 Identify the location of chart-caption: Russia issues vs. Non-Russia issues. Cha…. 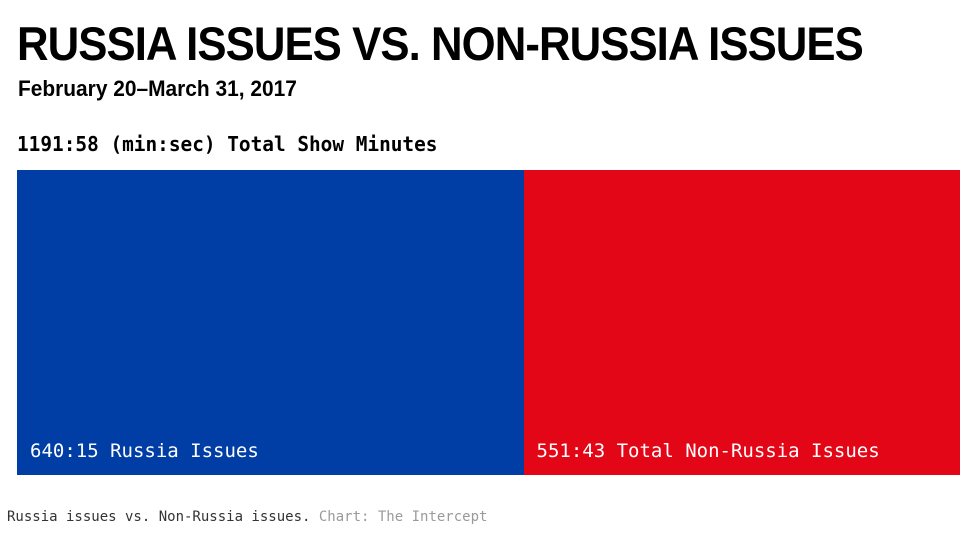
(247, 517).